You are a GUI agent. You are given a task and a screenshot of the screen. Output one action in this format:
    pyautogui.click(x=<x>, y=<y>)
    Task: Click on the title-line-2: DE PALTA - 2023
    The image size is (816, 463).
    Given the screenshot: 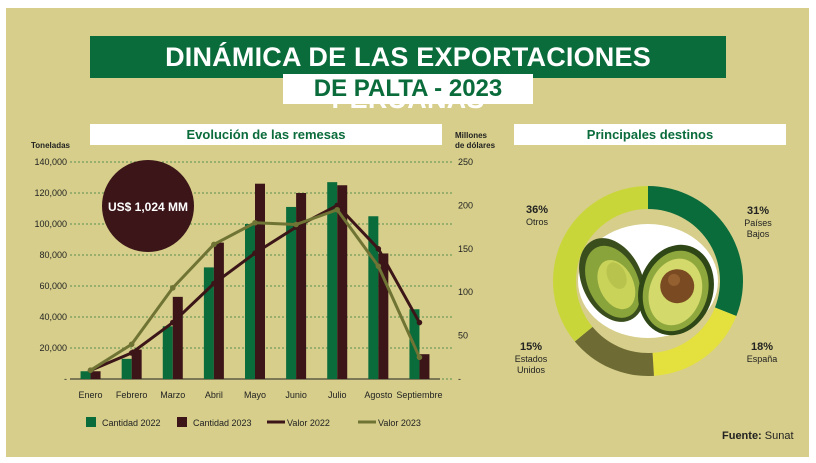 What is the action you would take?
    pyautogui.click(x=408, y=89)
    